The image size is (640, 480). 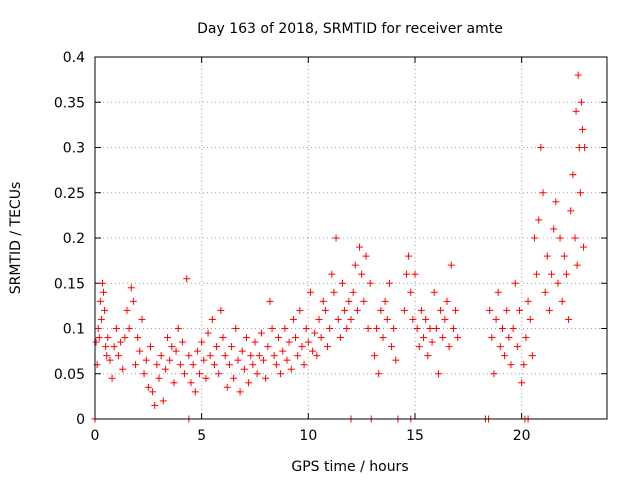 I want to click on y-tick-label: 0.1, so click(x=74, y=330).